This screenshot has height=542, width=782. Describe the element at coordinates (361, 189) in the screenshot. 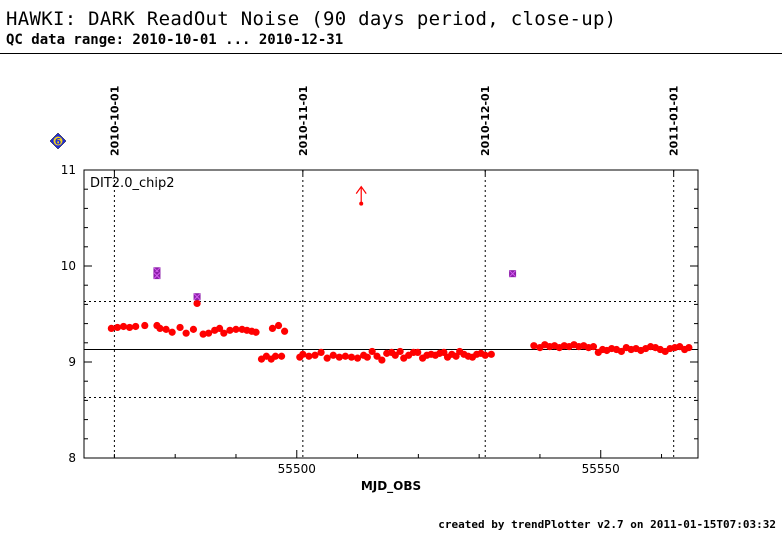

I see `out-of-range-arrow-head` at that location.